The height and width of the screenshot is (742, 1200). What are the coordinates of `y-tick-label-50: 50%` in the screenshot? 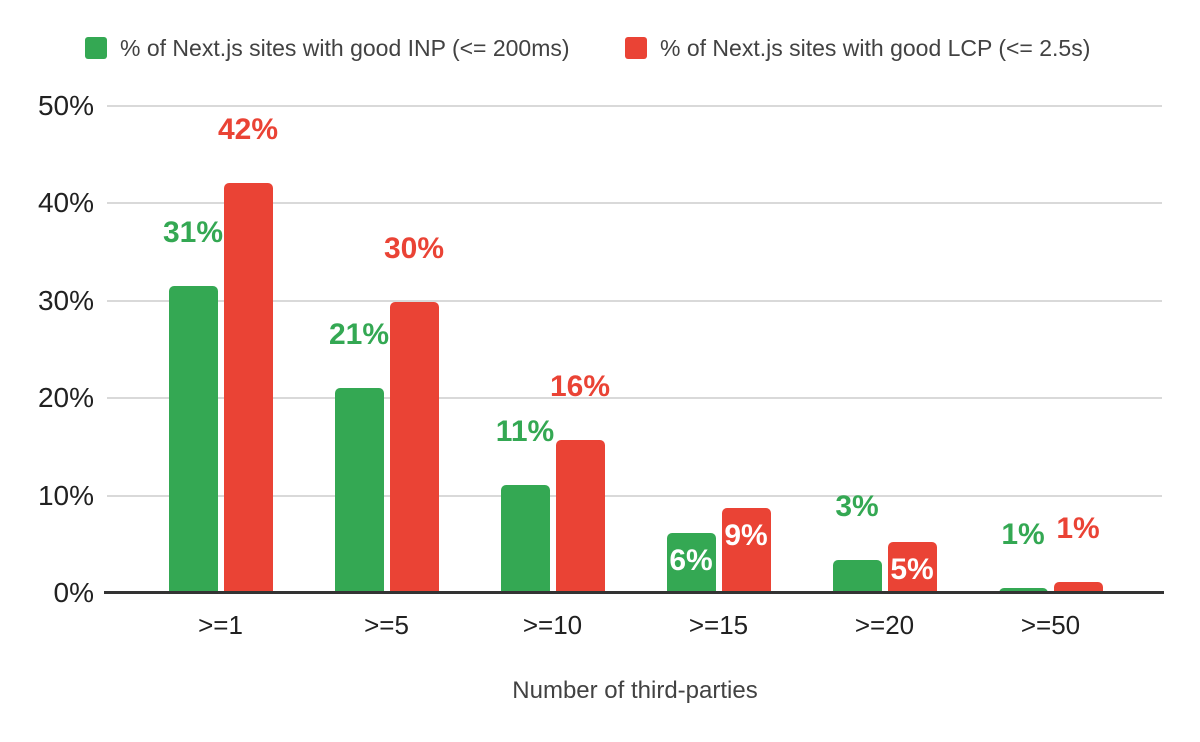 It's located at (65, 105).